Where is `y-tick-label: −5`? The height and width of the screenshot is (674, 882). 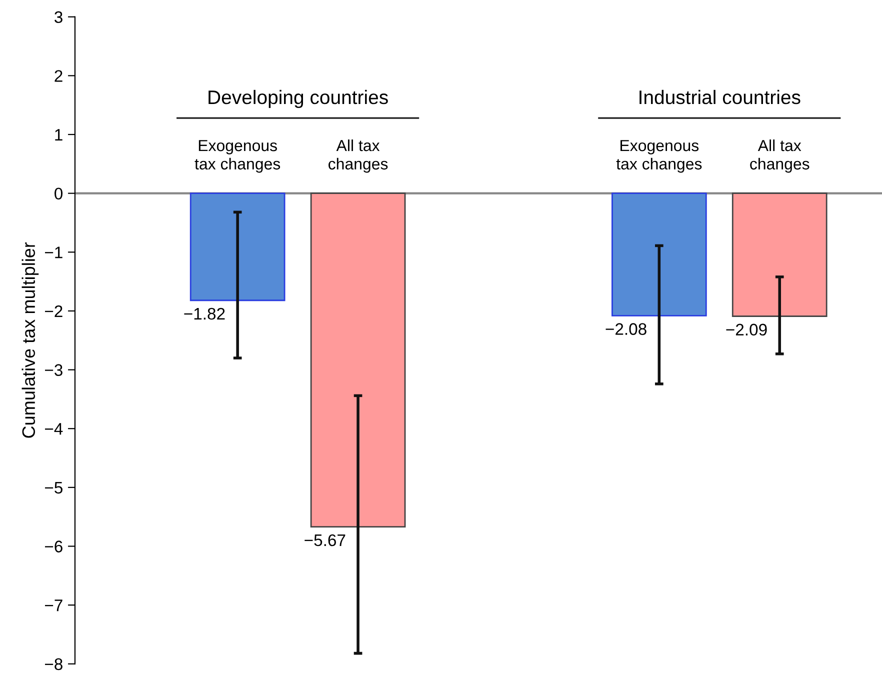 y-tick-label: −5 is located at coordinates (53, 488).